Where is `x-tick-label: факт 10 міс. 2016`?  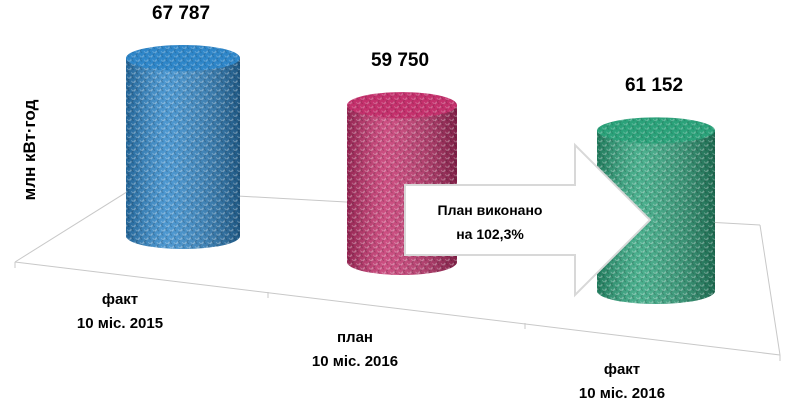 x-tick-label: факт 10 міс. 2016 is located at coordinates (622, 381).